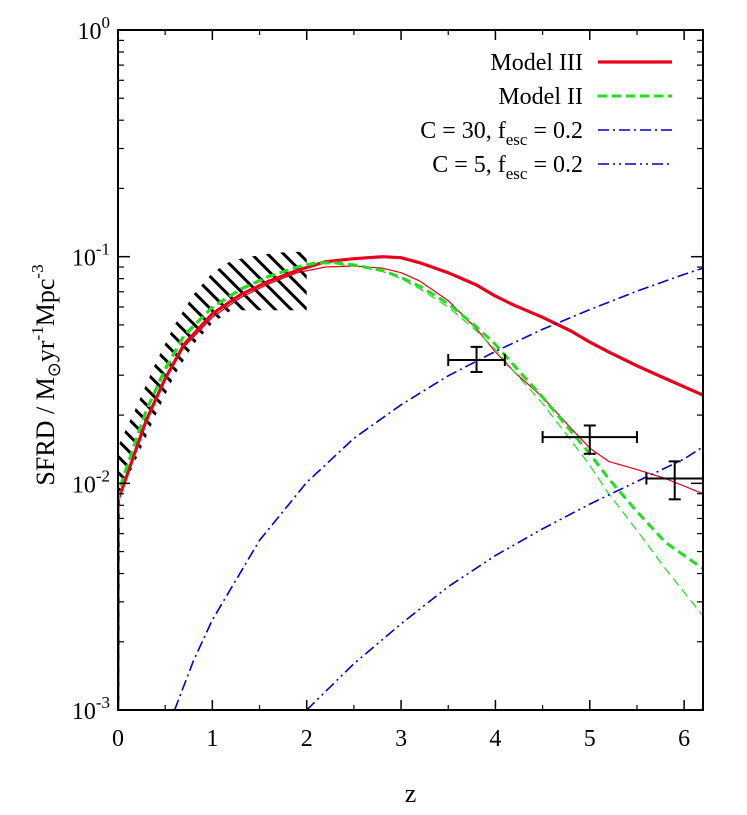 This screenshot has height=815, width=747. Describe the element at coordinates (590, 739) in the screenshot. I see `x-tick-label: 5` at that location.